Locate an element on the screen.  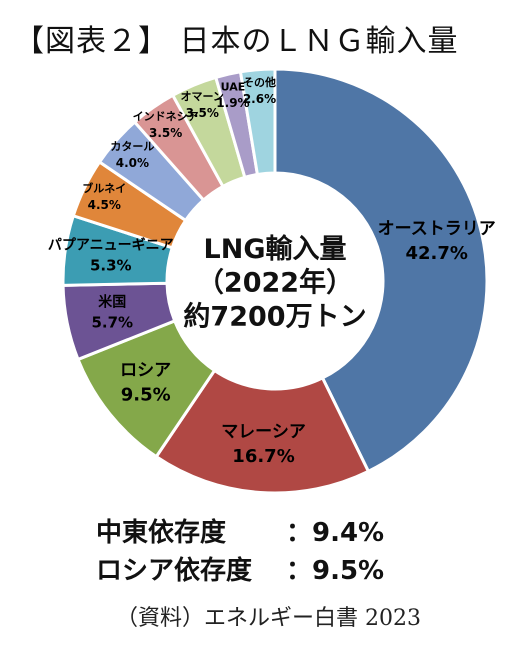
slice-label-0: オーストラリア is located at coordinates (437, 229).